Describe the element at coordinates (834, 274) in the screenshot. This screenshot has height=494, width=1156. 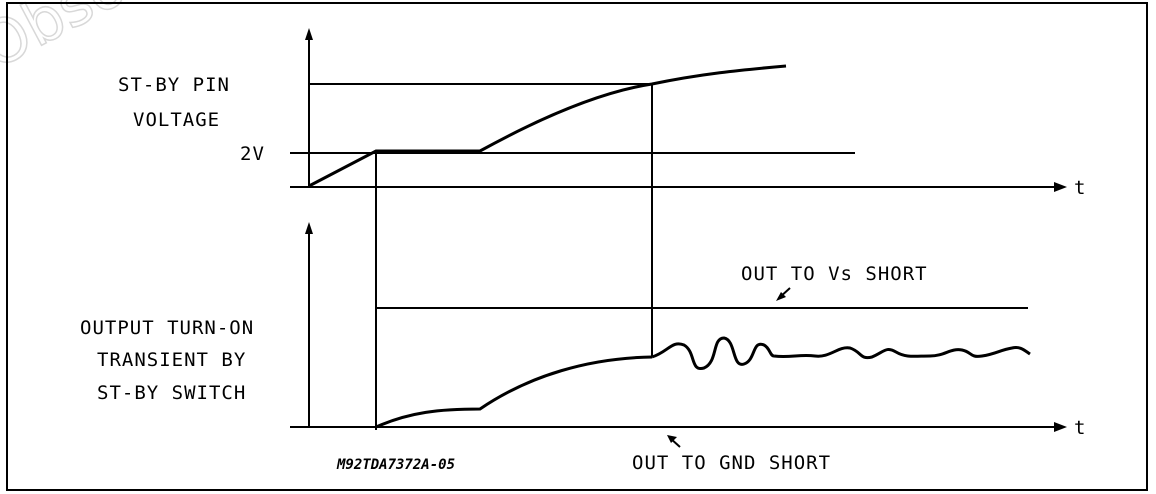
I see `annotation-vs-short: OUT TO Vs SHORT` at that location.